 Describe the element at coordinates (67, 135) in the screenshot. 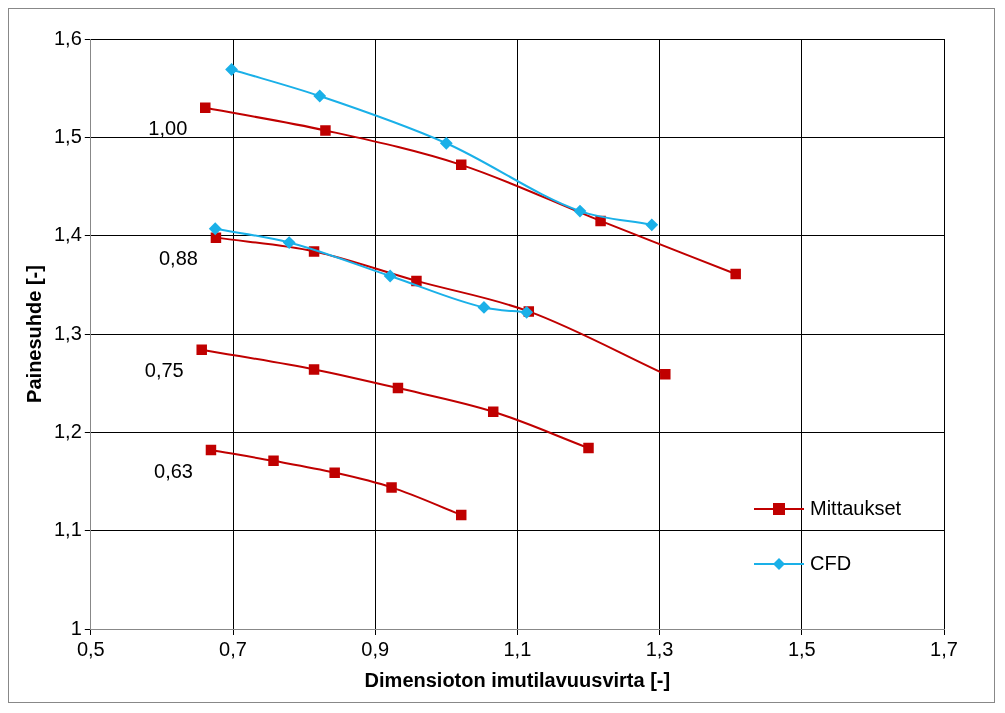

I see `y-tick-label: 1,5` at that location.